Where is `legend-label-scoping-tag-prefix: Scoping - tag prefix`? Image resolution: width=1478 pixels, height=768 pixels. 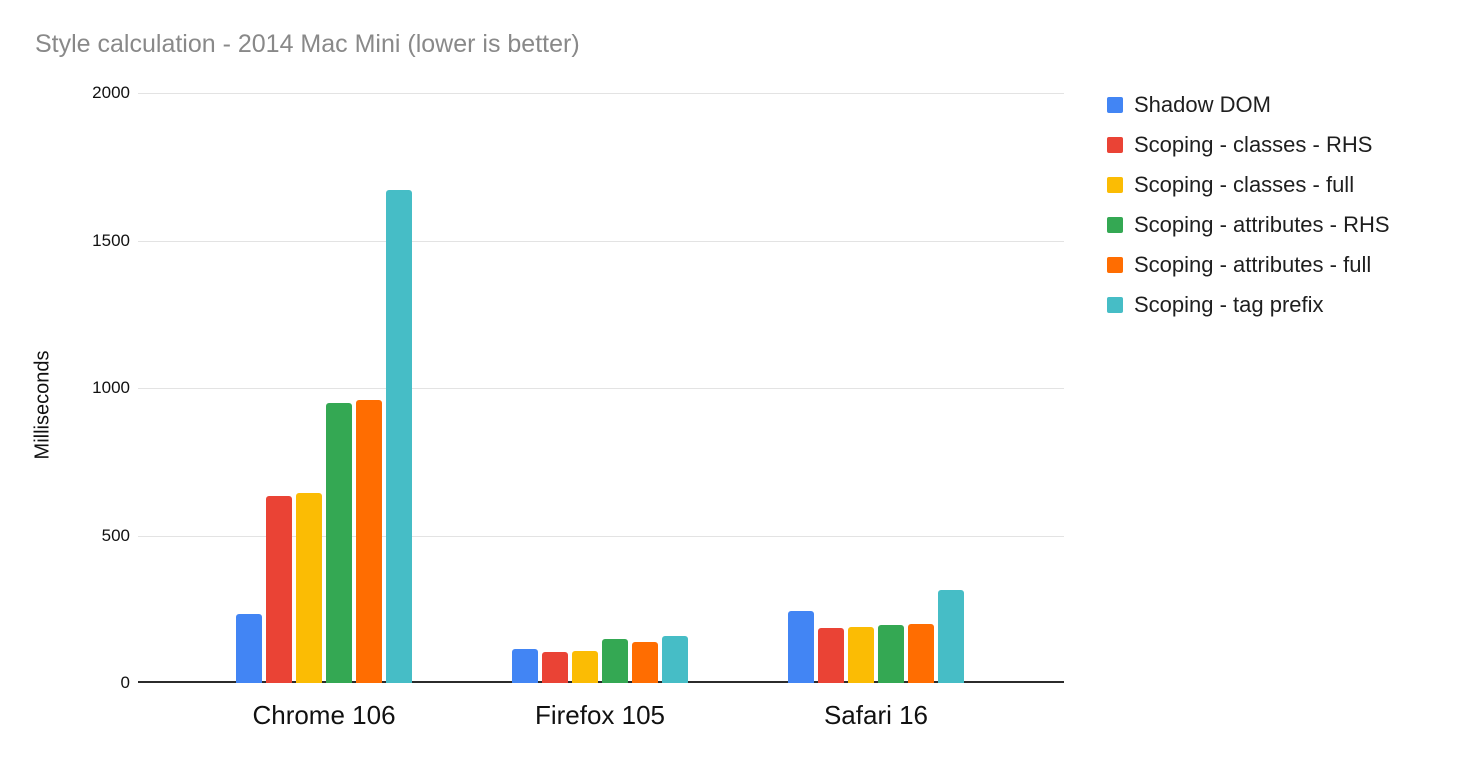 legend-label-scoping-tag-prefix: Scoping - tag prefix is located at coordinates (1229, 304).